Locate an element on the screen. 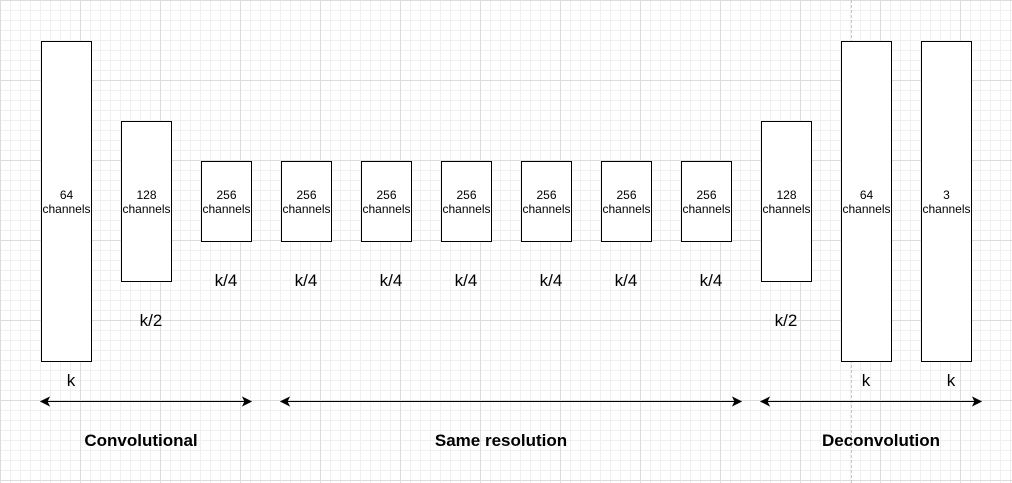  layer-conv-64: 64 channels is located at coordinates (66, 201).